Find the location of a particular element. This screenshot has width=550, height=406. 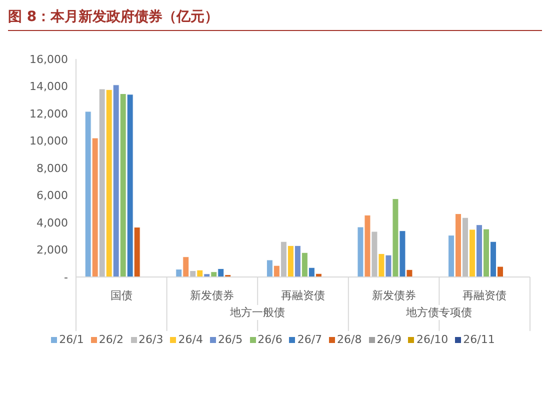

y-tick-label: 4,000 is located at coordinates (52, 223).